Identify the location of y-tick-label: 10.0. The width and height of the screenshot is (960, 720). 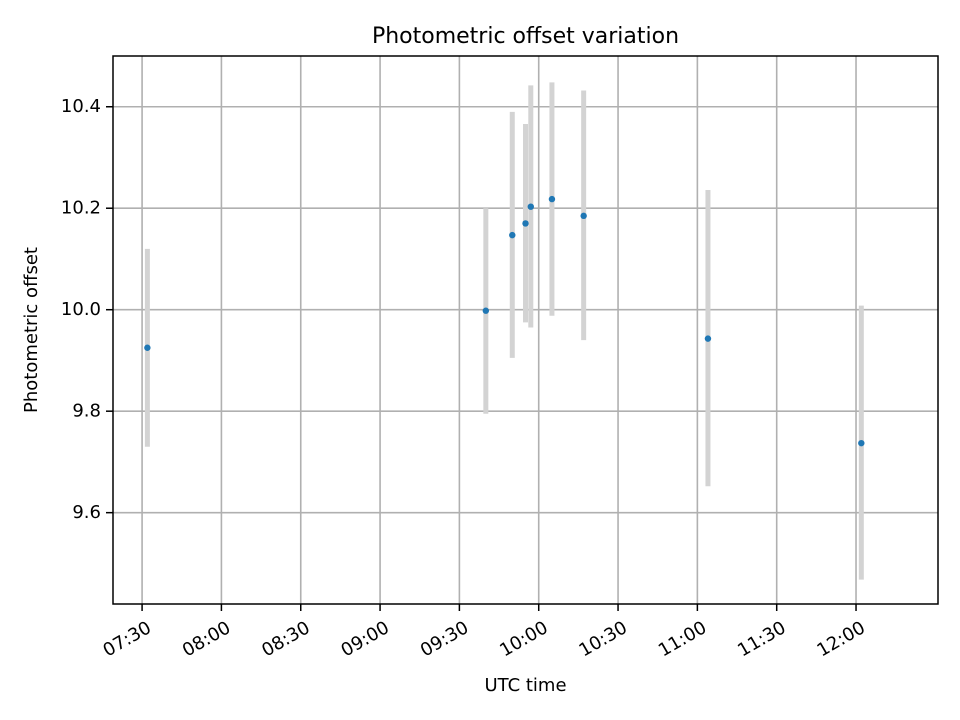
(81, 309).